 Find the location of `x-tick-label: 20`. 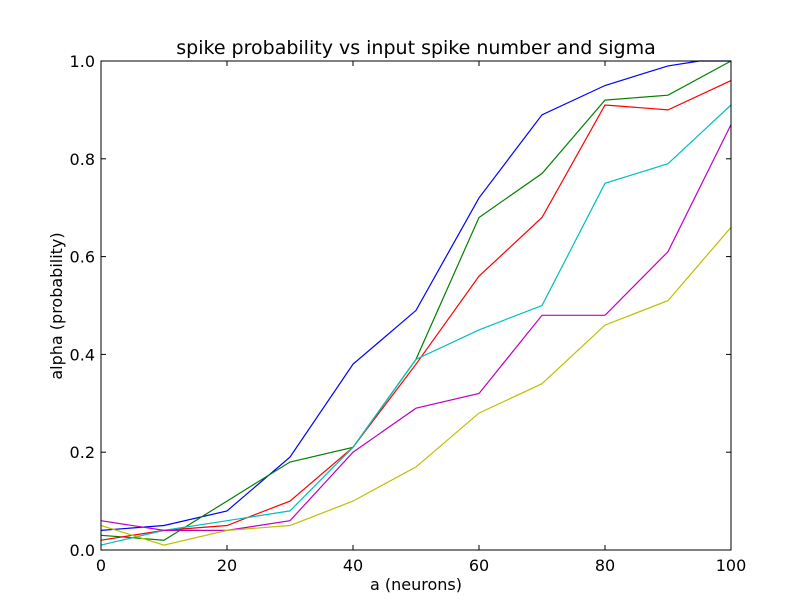

x-tick-label: 20 is located at coordinates (227, 565).